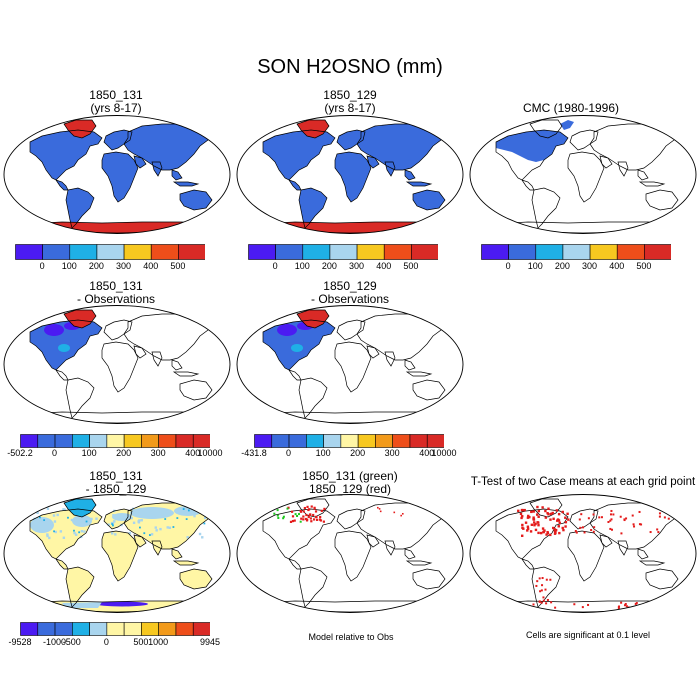 The height and width of the screenshot is (700, 700). I want to click on land-fill-samerica, so click(80, 208).